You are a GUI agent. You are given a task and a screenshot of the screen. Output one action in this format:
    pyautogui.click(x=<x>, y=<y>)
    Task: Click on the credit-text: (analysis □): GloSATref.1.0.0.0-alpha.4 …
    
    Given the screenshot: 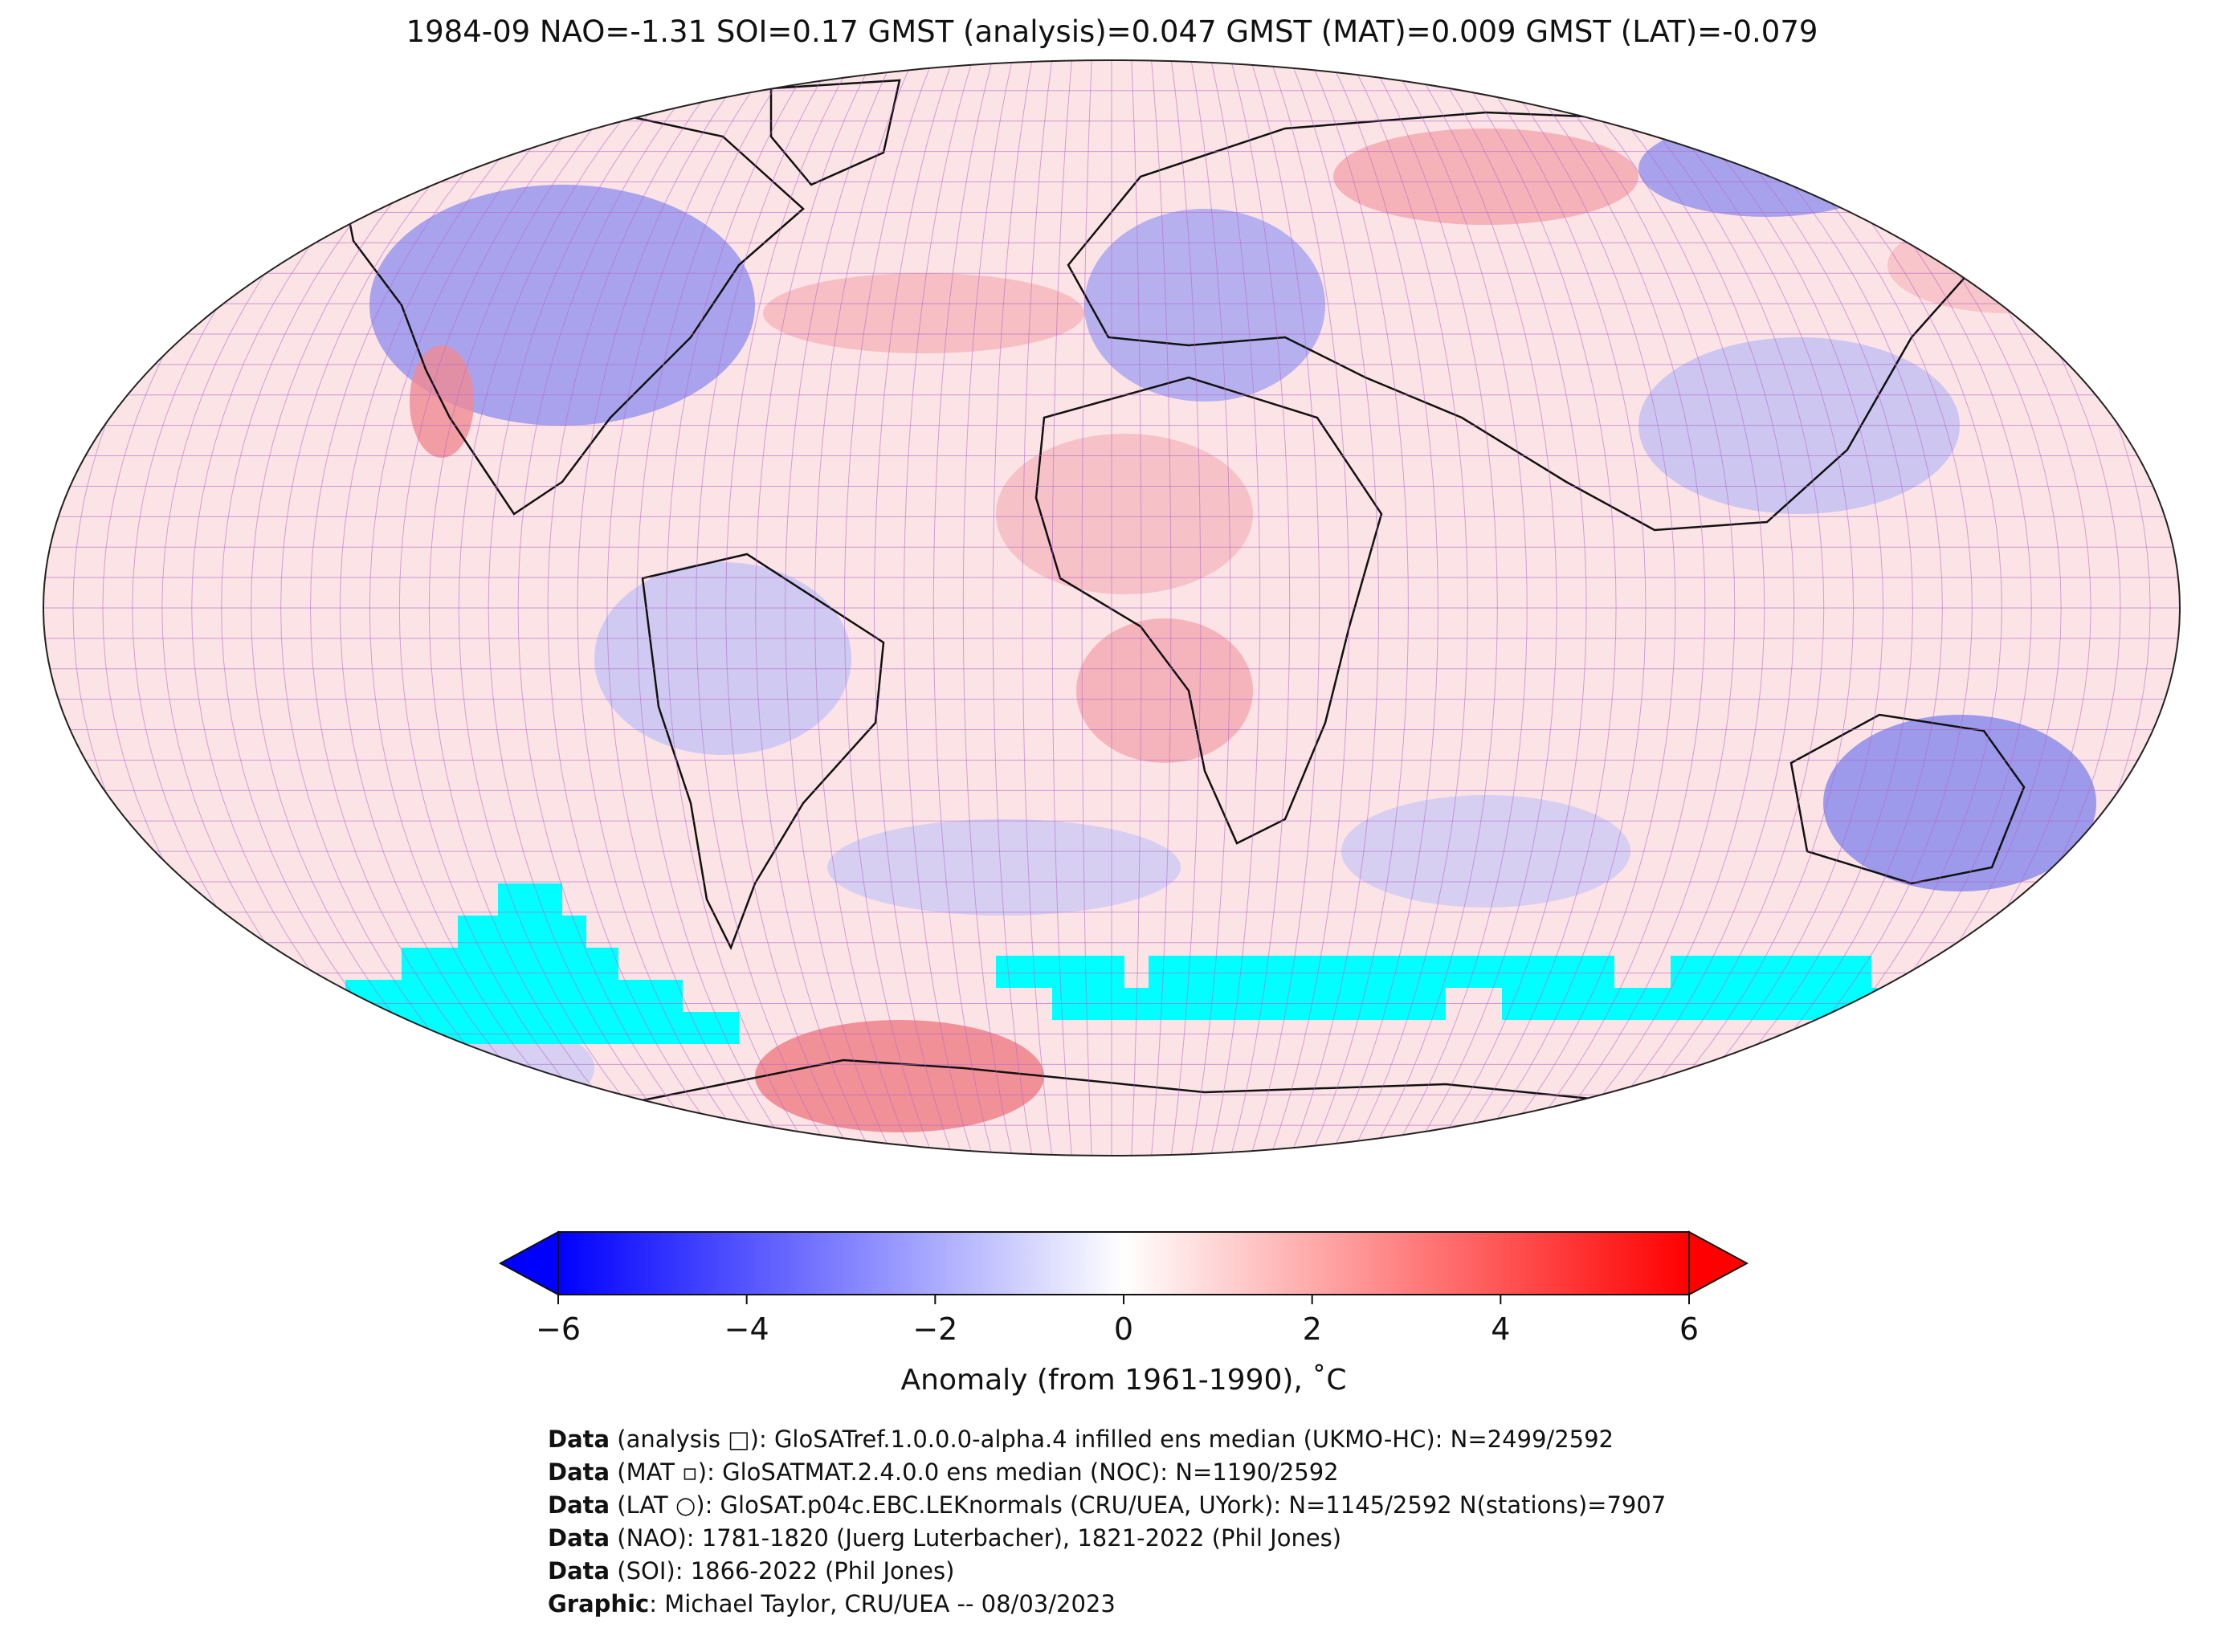 What is the action you would take?
    pyautogui.click(x=1112, y=1439)
    